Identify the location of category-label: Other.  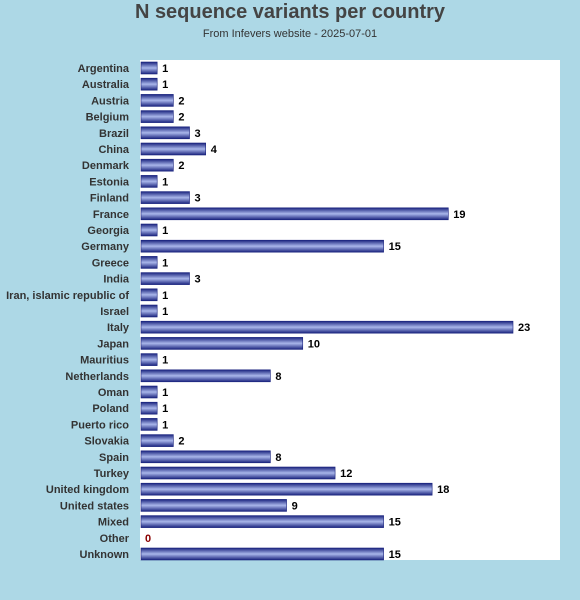
(115, 539).